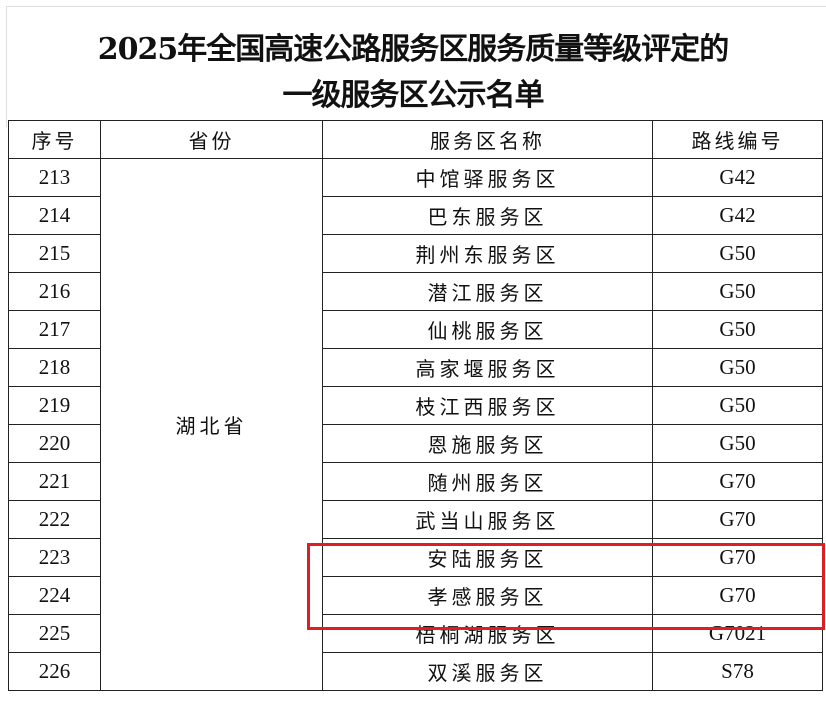  I want to click on row-number: 220, so click(54, 443).